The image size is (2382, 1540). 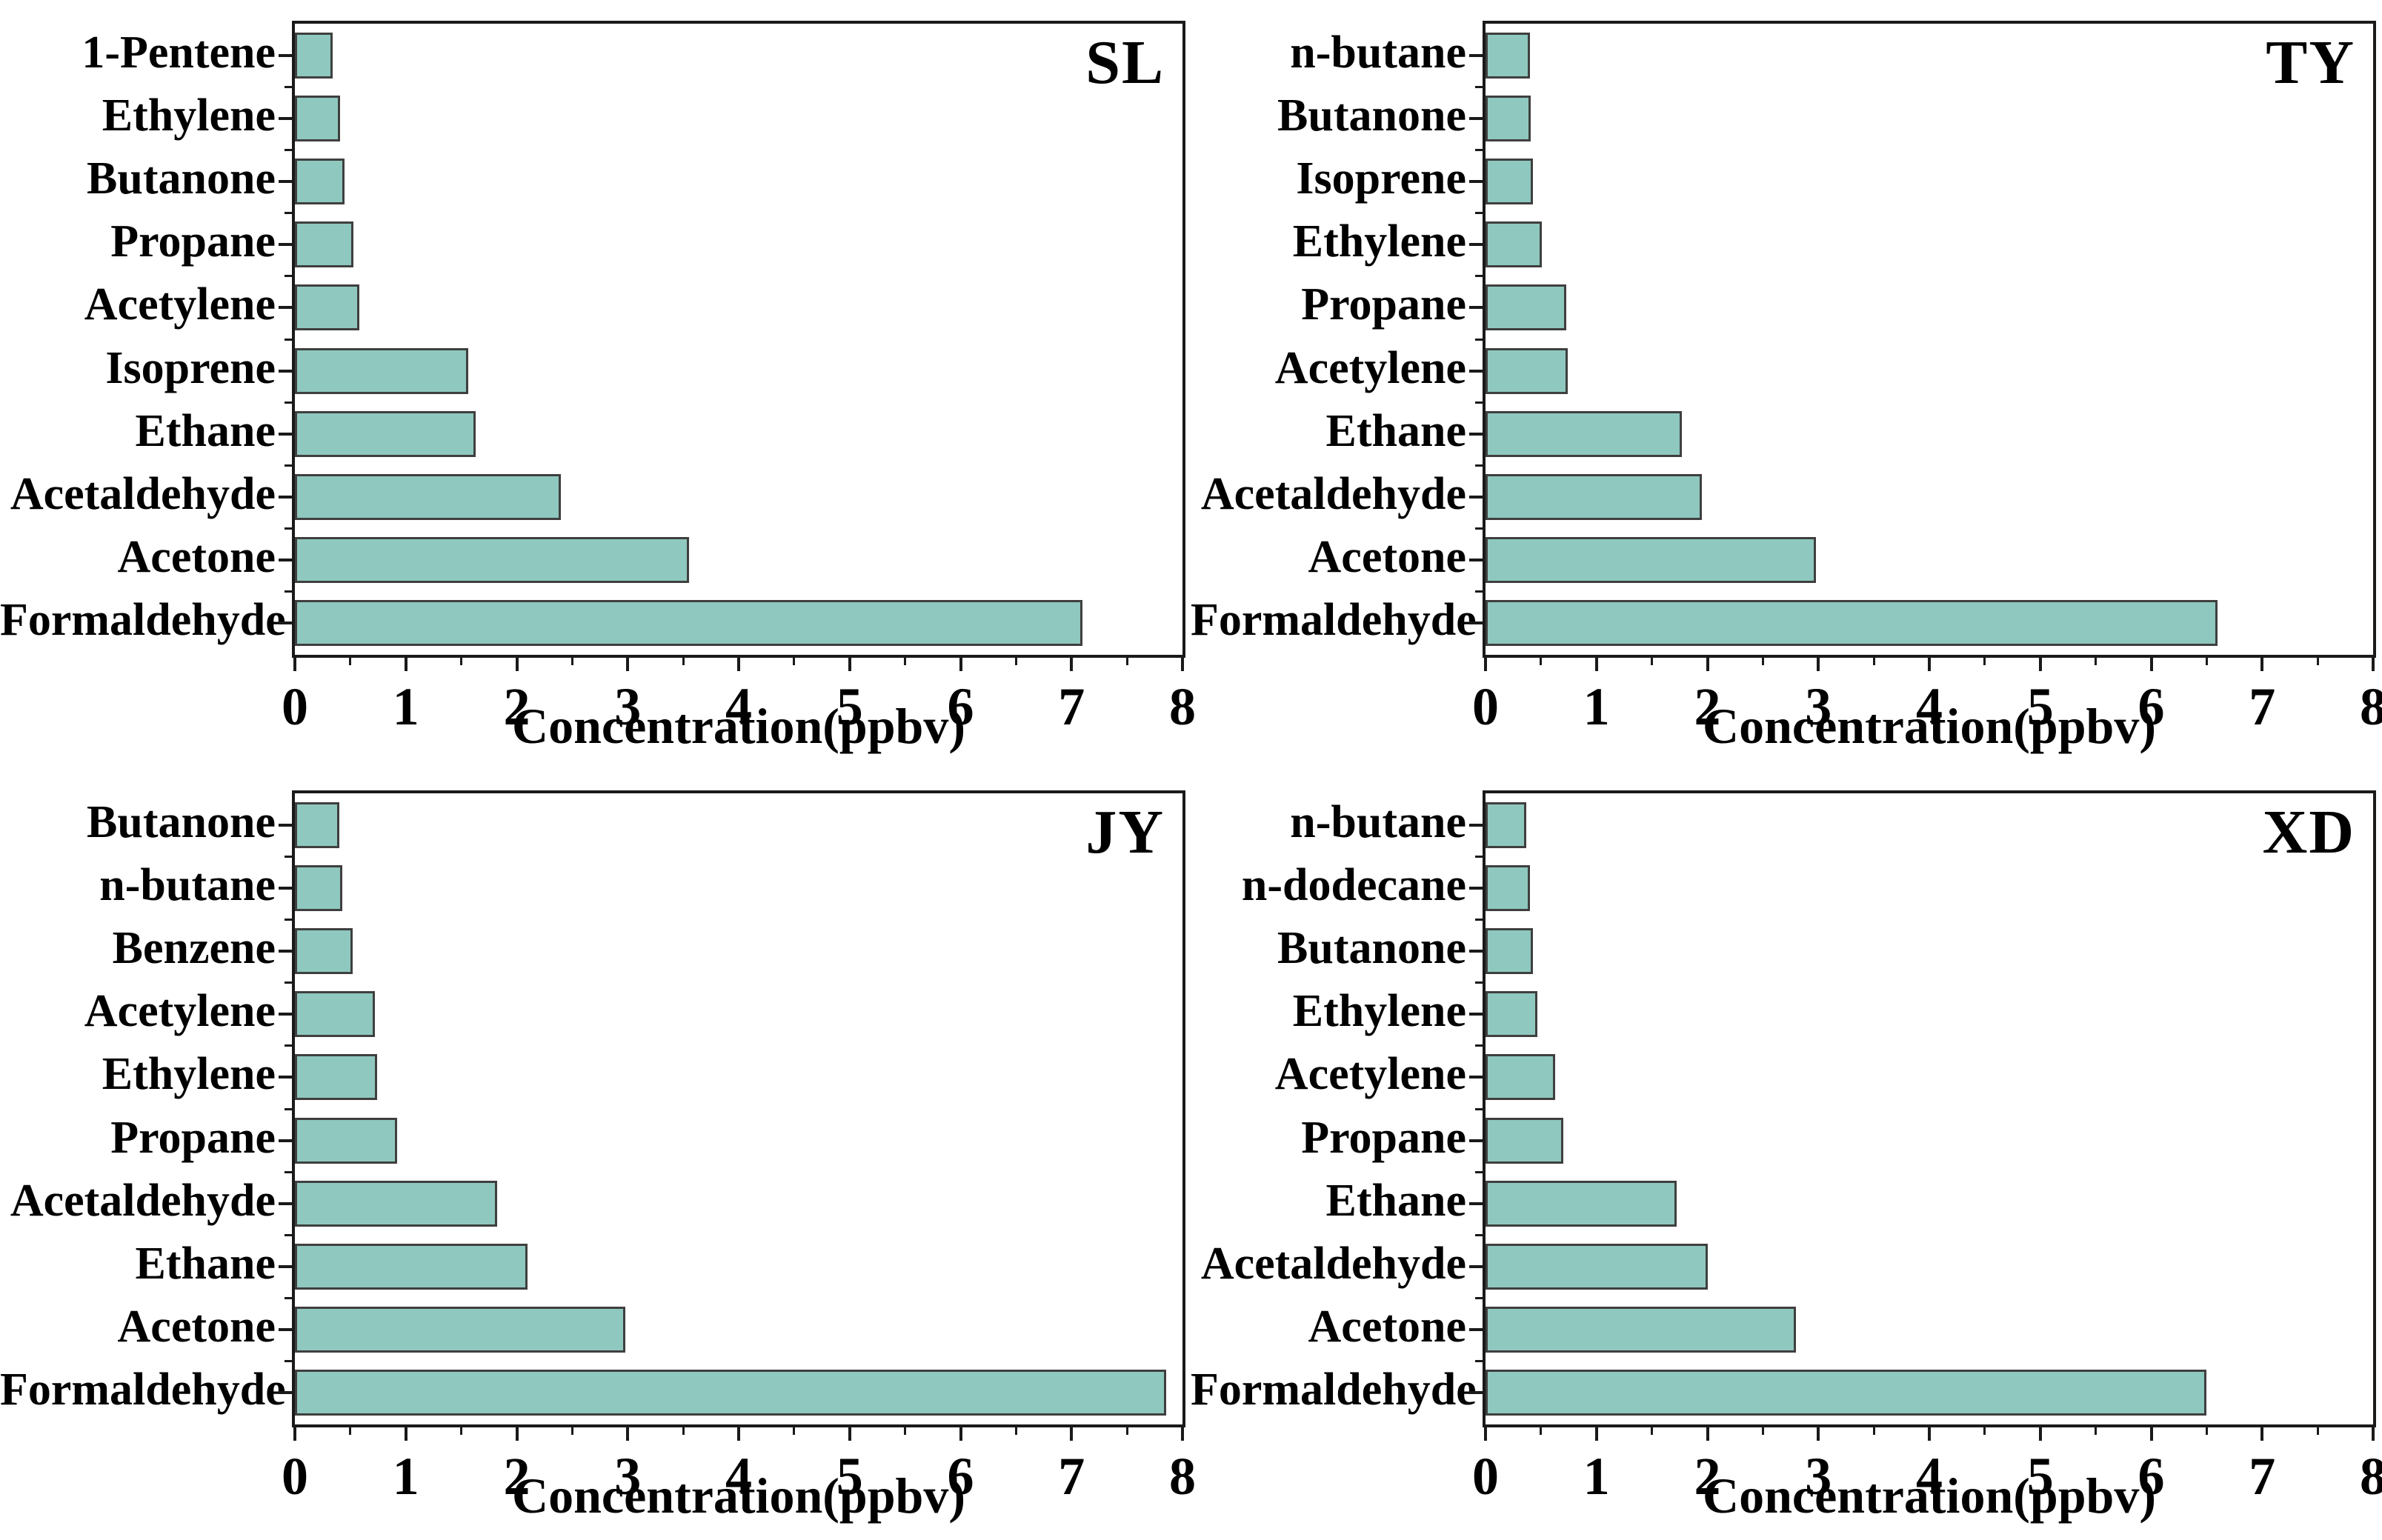 I want to click on bar-1-Pentene: 0.34, so click(x=314, y=56).